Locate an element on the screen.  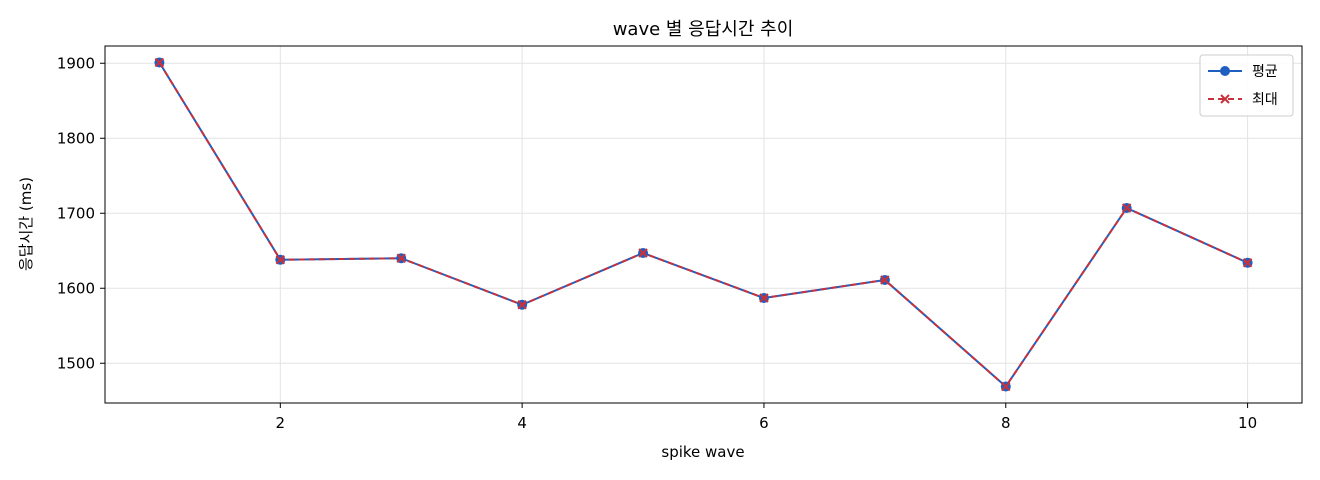
legend-label-mean: 평균 is located at coordinates (1265, 72).